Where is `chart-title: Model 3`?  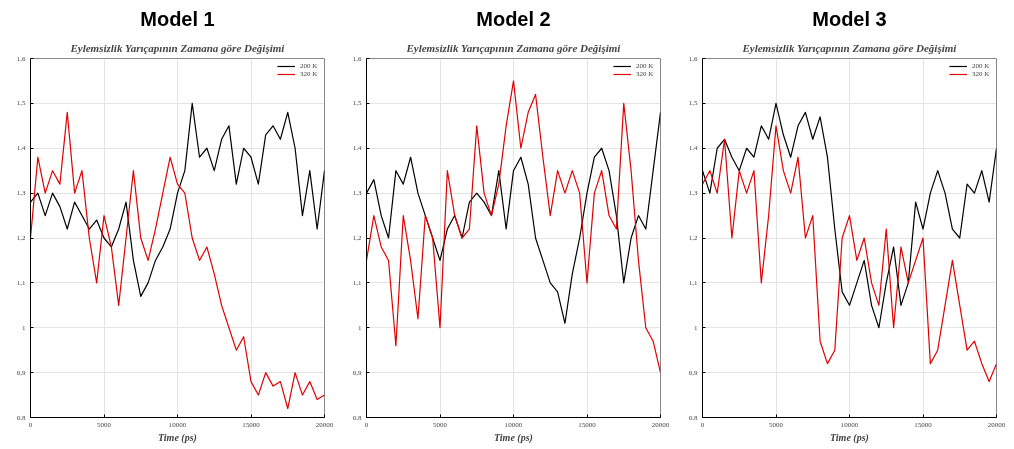
chart-title: Model 3 is located at coordinates (849, 18).